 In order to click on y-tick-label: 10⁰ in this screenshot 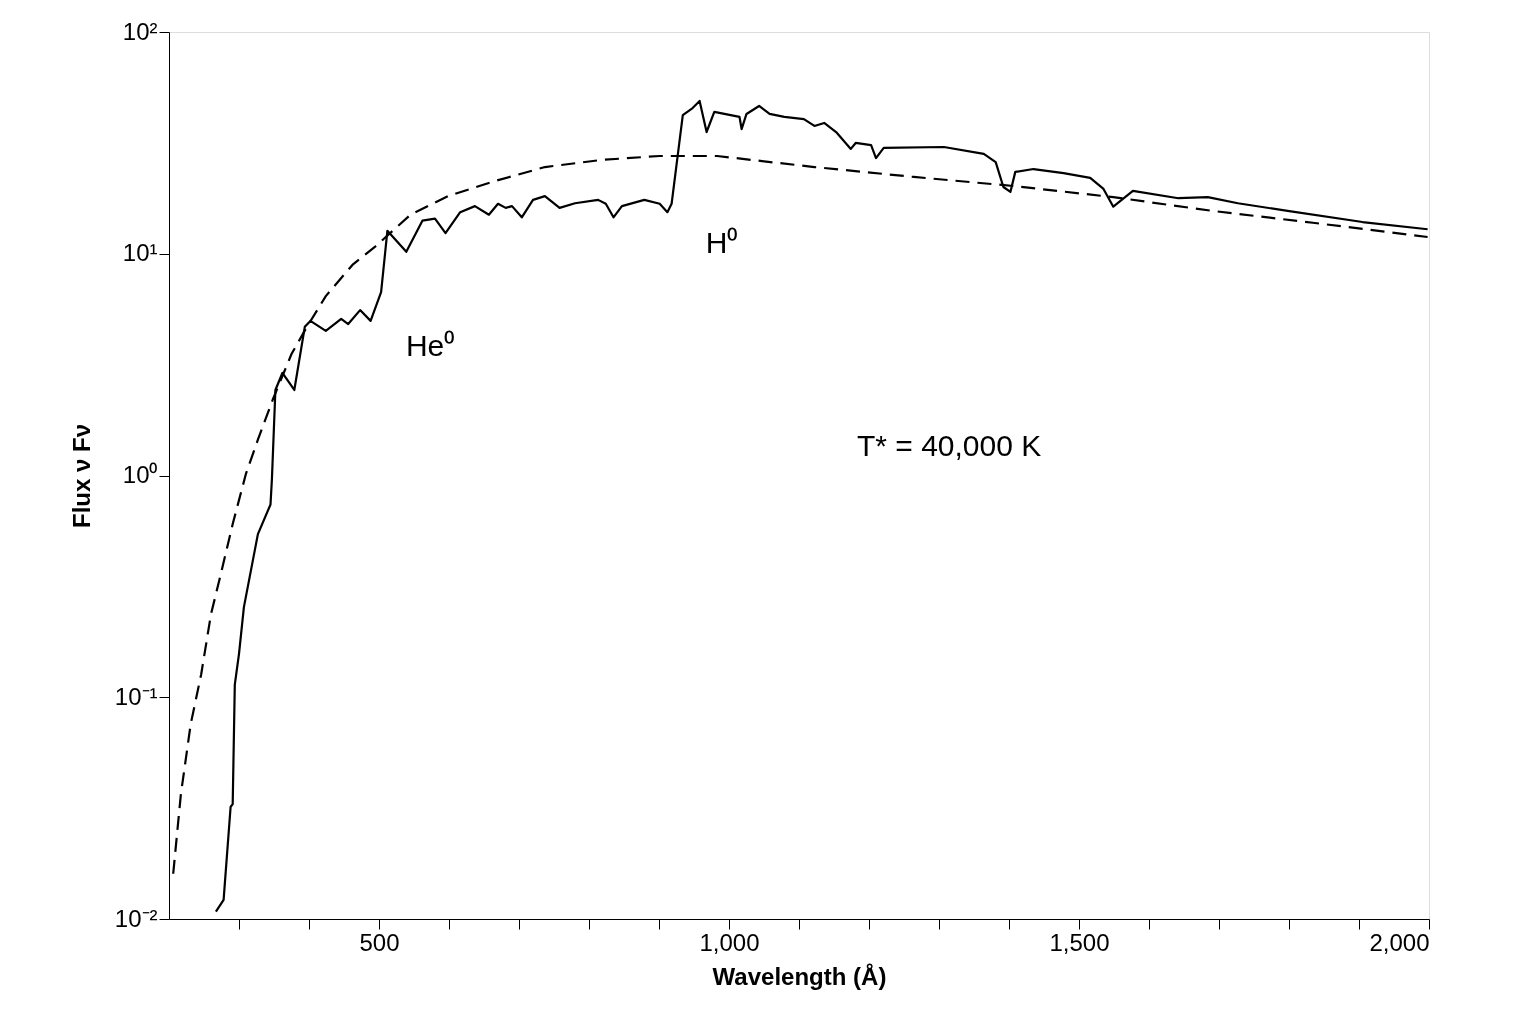, I will do `click(140, 474)`.